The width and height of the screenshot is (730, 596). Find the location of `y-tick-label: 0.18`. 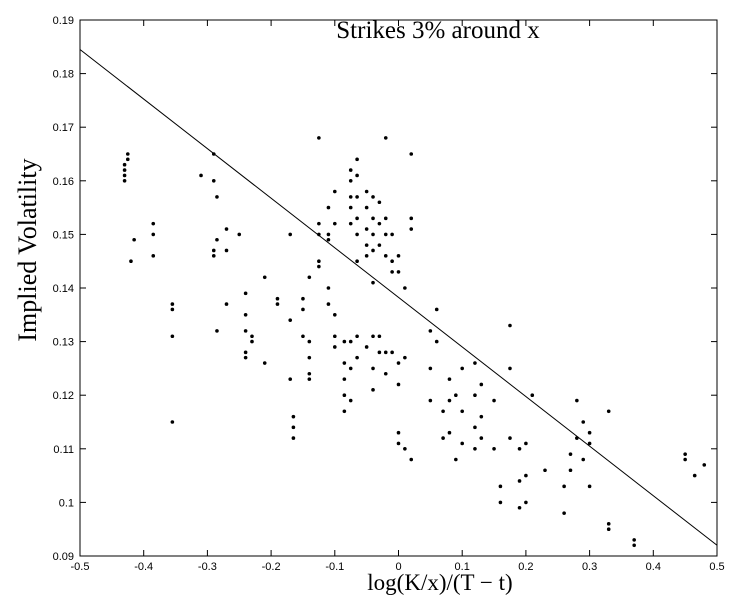

y-tick-label: 0.18 is located at coordinates (63, 75).